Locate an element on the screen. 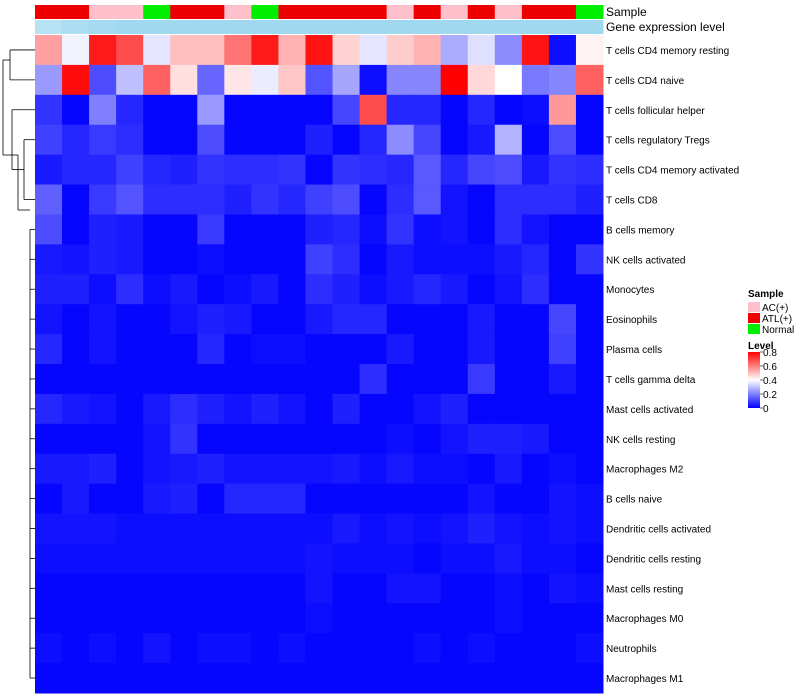  row-label: Macrophages M0 is located at coordinates (645, 619).